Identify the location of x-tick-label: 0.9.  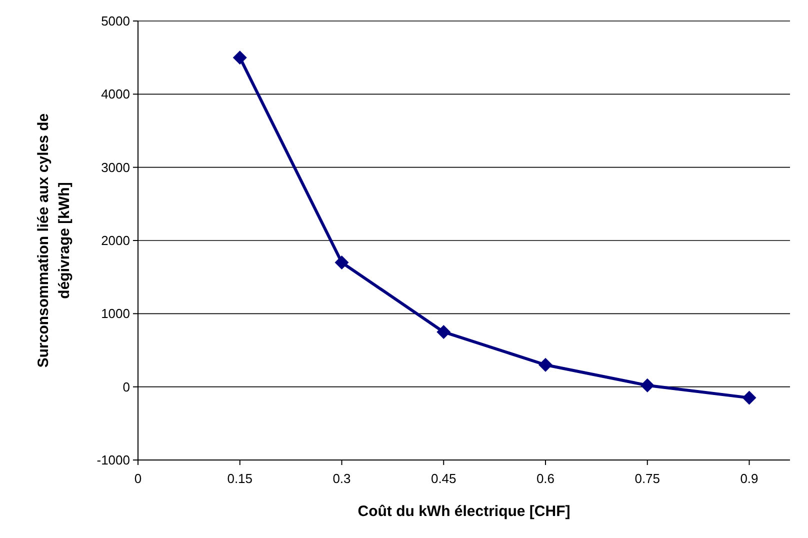
(749, 478).